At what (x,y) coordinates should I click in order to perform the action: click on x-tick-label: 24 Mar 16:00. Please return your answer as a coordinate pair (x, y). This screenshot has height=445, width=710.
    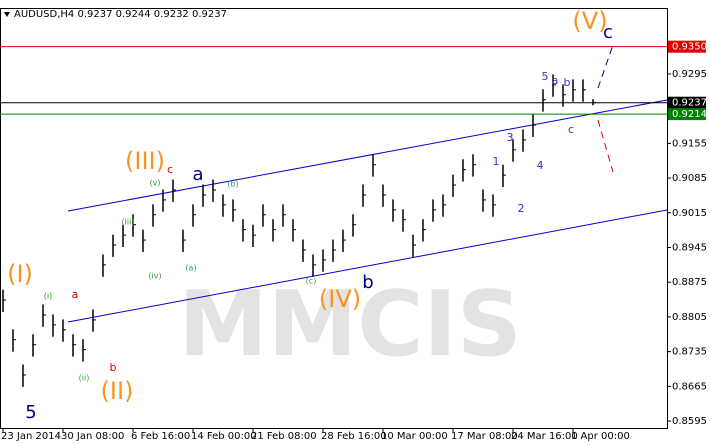
    Looking at the image, I should click on (544, 436).